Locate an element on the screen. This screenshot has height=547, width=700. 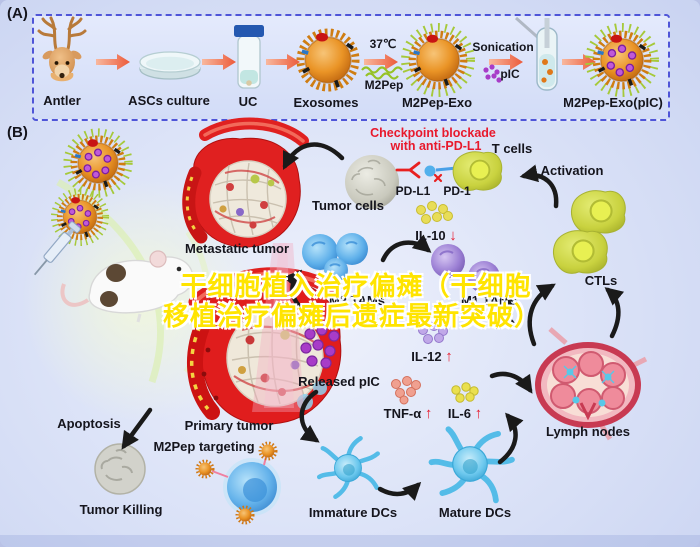
arrow-maturedc-up is located at coordinates (510, 438).